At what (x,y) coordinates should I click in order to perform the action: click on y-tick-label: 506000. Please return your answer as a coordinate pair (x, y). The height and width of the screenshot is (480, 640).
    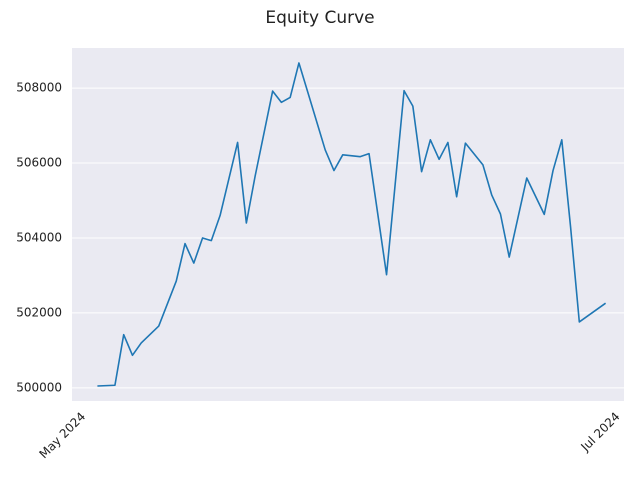
    Looking at the image, I should click on (39, 163).